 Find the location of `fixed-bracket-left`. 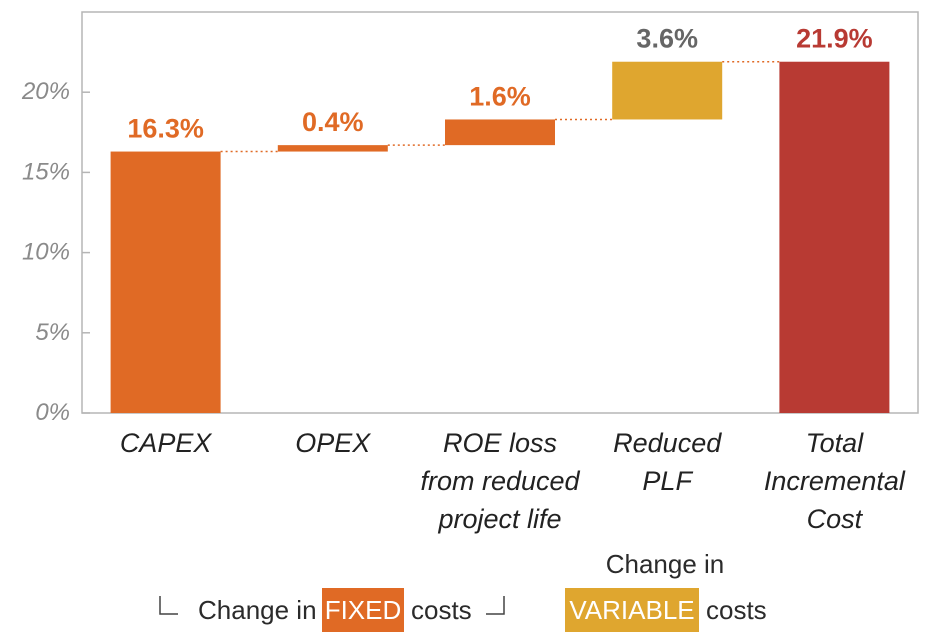

fixed-bracket-left is located at coordinates (168, 605).